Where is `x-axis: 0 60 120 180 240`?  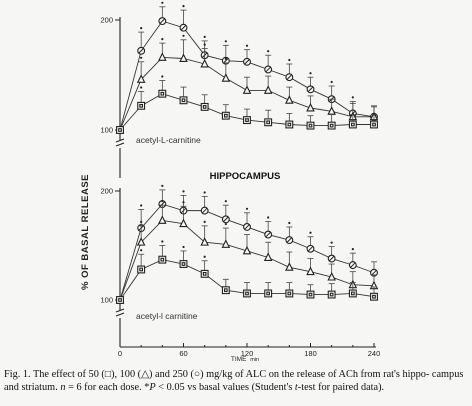
x-axis: 0 60 120 180 240 is located at coordinates (249, 350).